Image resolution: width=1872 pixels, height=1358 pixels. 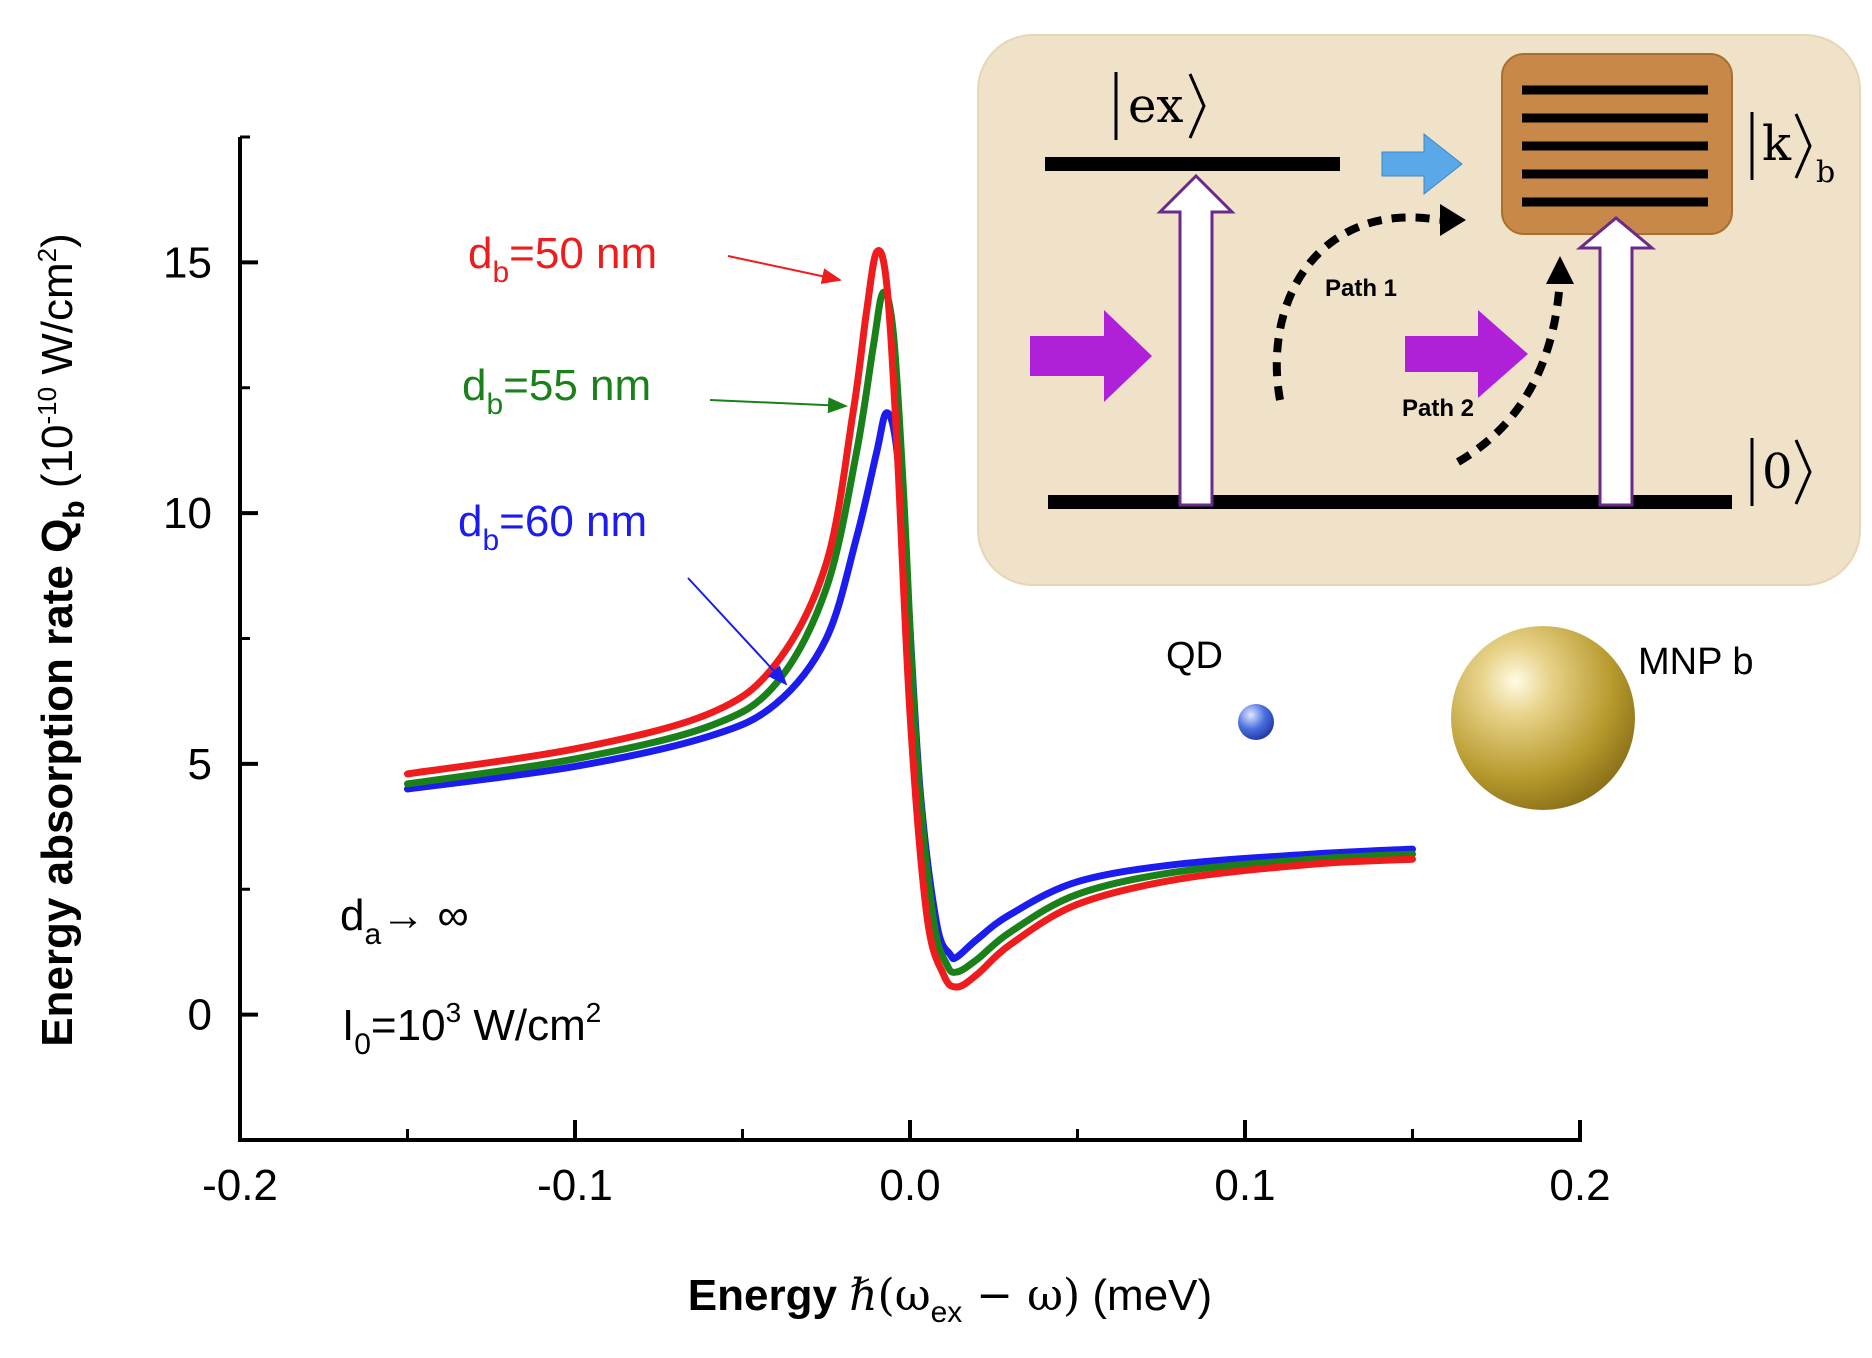 I want to click on y-tick-label: 5, so click(x=200, y=764).